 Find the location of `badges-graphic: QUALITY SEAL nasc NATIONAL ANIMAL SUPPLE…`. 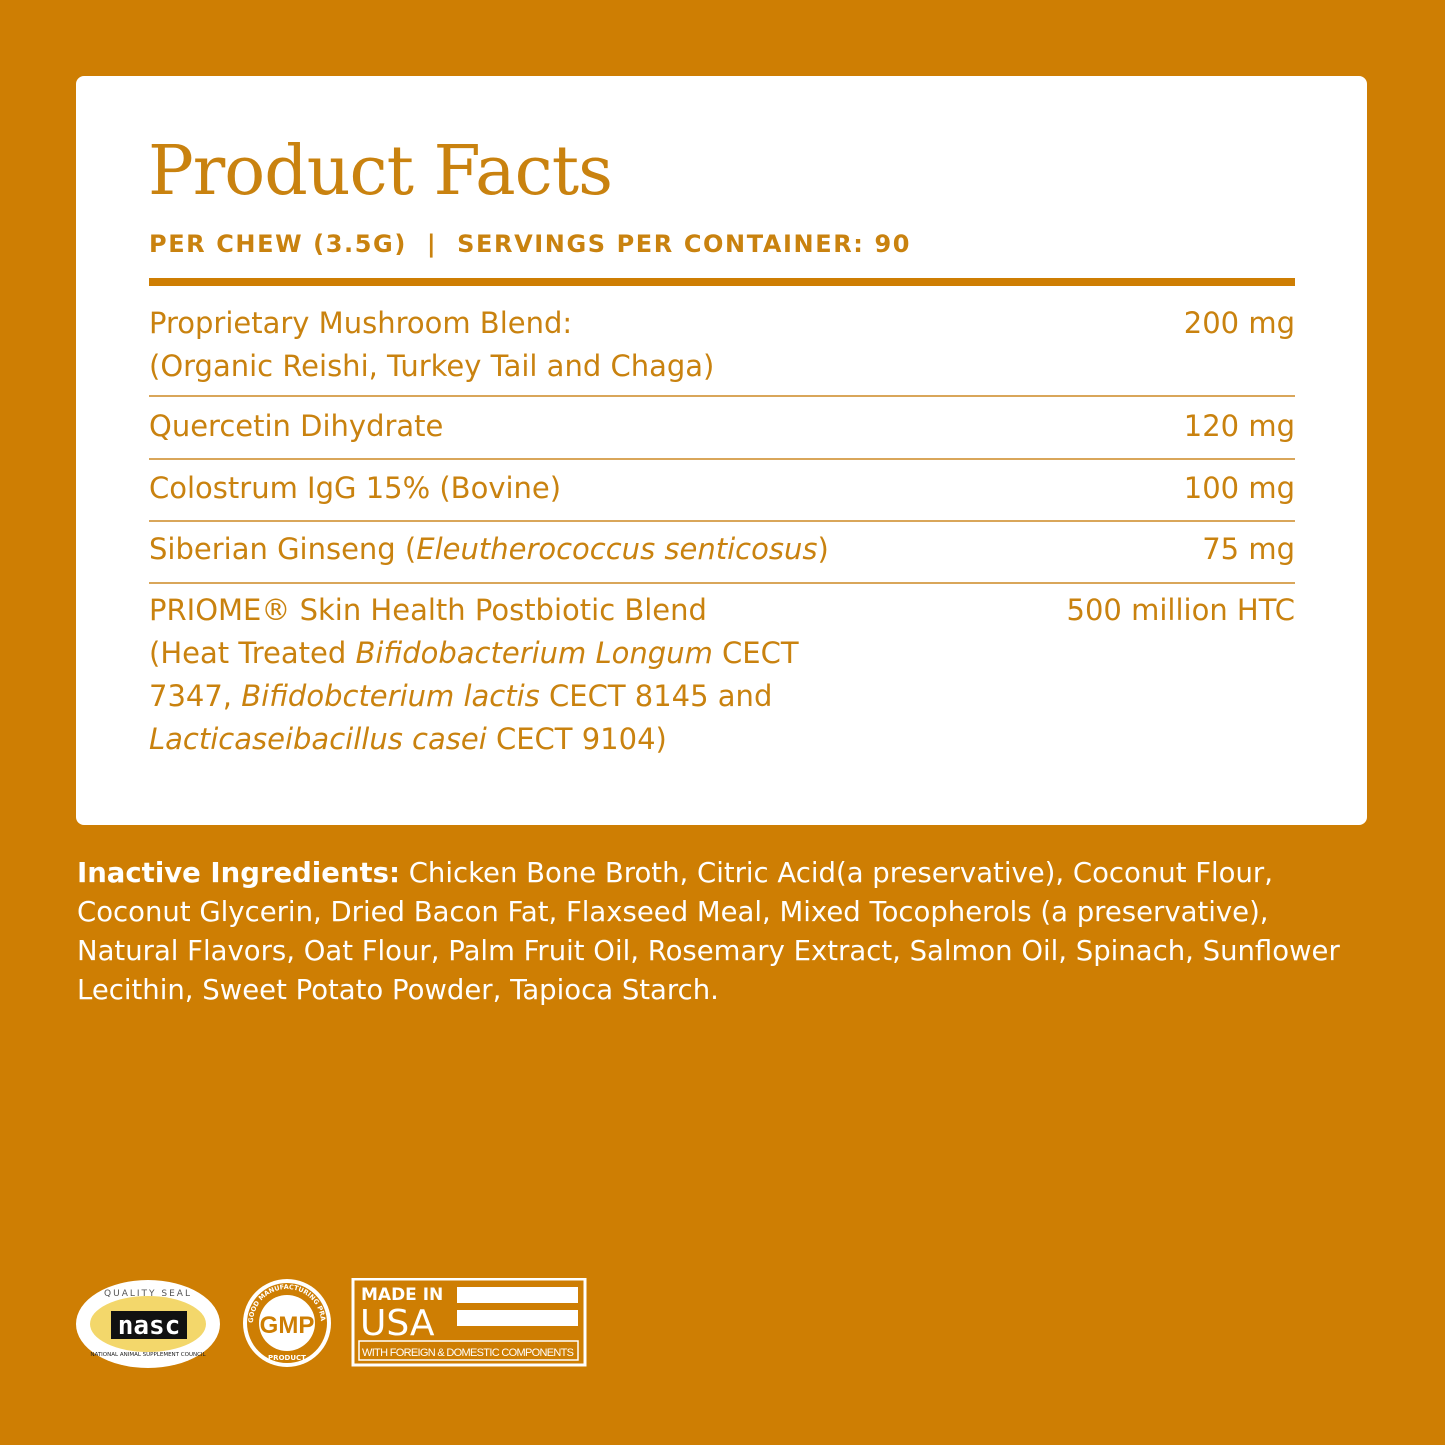

badges-graphic: QUALITY SEAL nasc NATIONAL ANIMAL SUPPLE… is located at coordinates (330, 1320).